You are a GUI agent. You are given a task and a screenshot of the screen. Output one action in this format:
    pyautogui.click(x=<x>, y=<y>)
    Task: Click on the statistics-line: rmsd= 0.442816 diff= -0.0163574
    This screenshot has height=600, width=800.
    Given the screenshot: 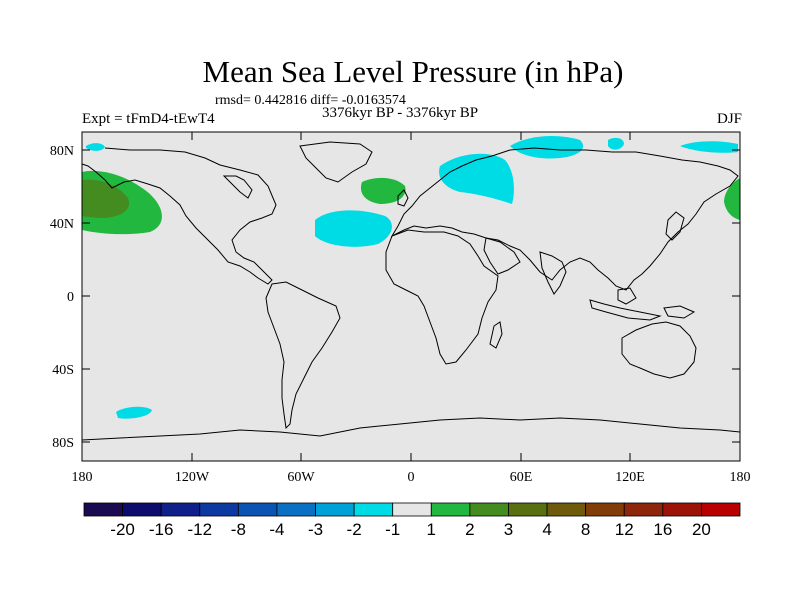 What is the action you would take?
    pyautogui.click(x=310, y=100)
    